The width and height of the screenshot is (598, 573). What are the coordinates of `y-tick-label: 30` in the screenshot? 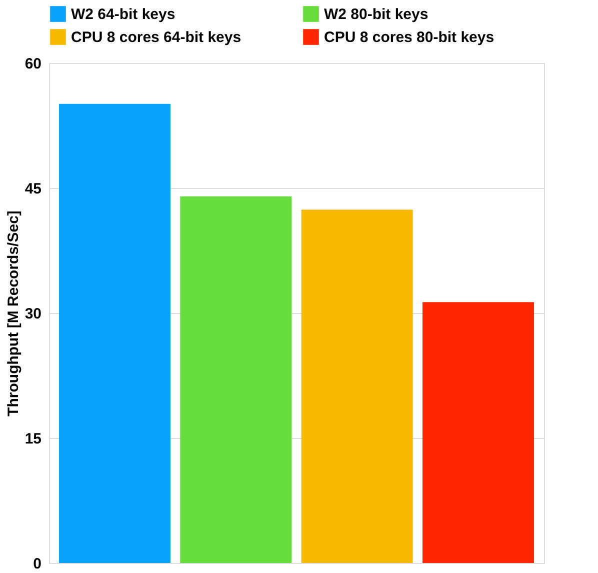 It's located at (33, 314).